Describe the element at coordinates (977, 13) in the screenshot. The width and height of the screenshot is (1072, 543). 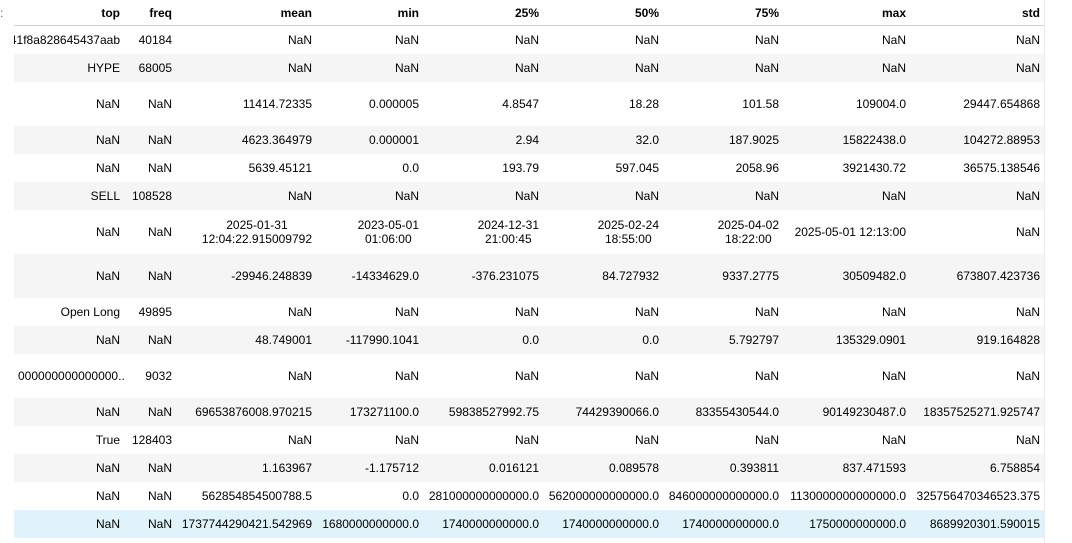
I see `column-header: std` at that location.